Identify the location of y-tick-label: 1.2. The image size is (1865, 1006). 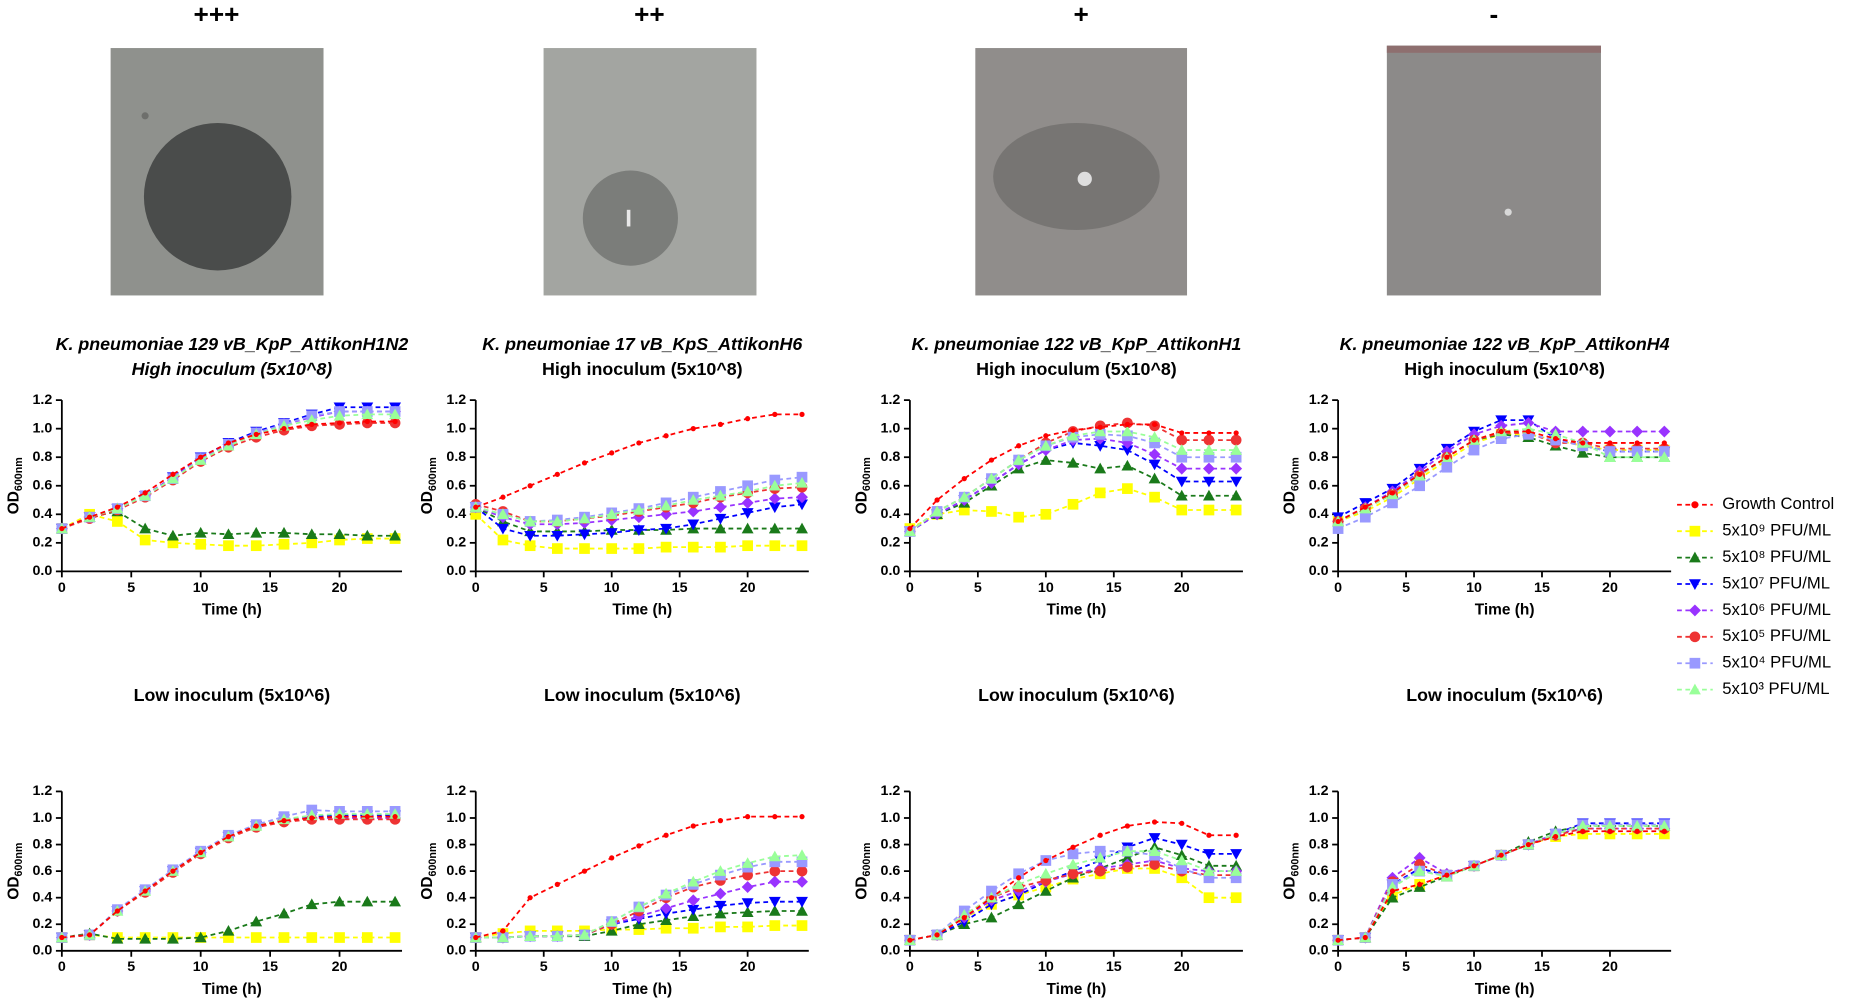
(1319, 400).